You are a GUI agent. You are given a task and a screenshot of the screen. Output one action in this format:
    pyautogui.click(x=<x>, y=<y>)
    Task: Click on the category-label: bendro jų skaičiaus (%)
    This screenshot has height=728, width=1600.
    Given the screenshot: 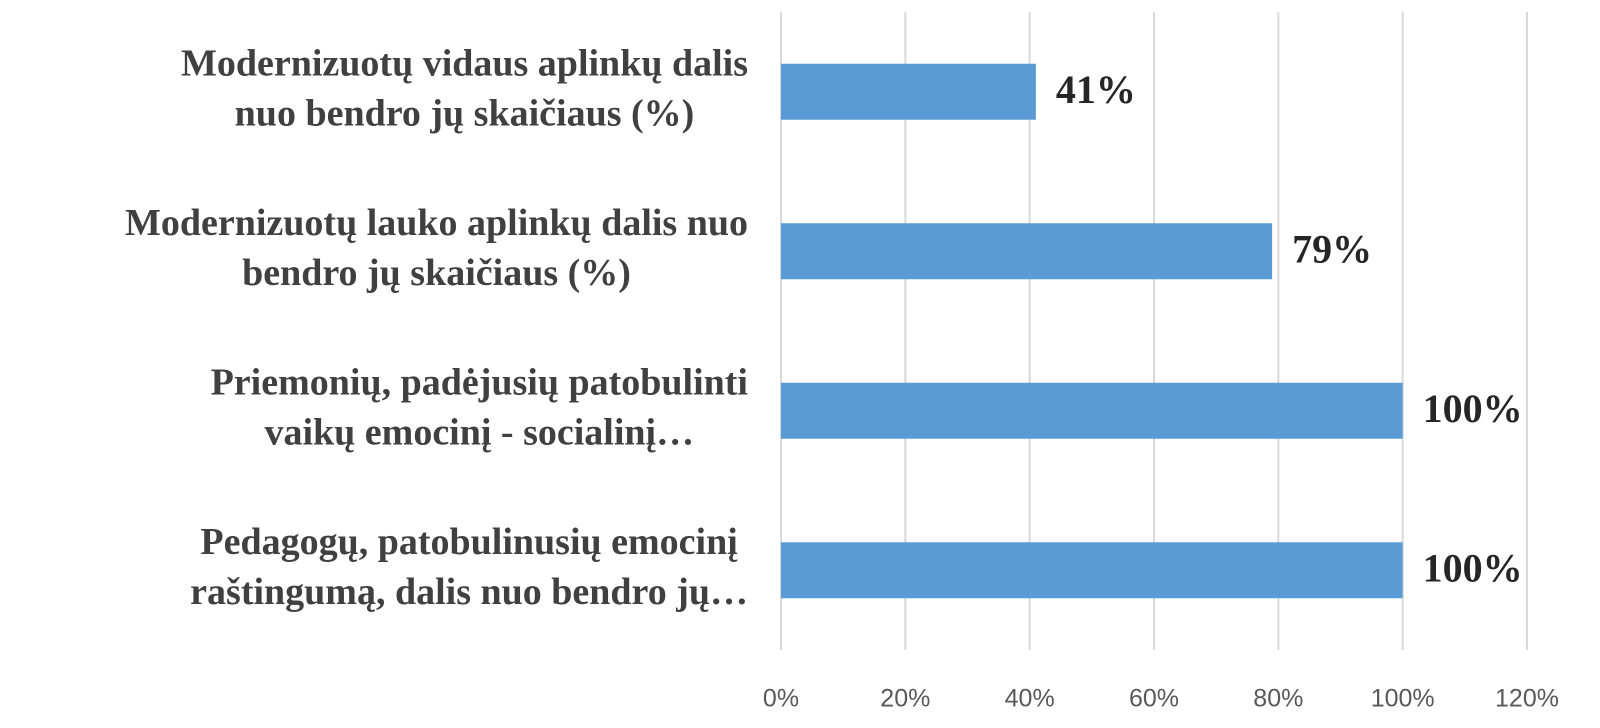 What is the action you would take?
    pyautogui.click(x=436, y=273)
    